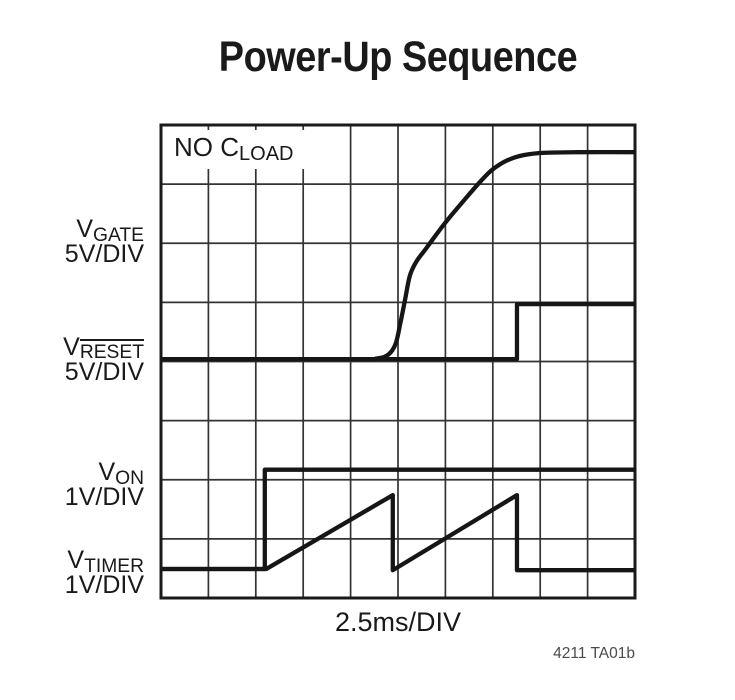 The width and height of the screenshot is (735, 700). I want to click on vtimer-symbol: V, so click(76, 560).